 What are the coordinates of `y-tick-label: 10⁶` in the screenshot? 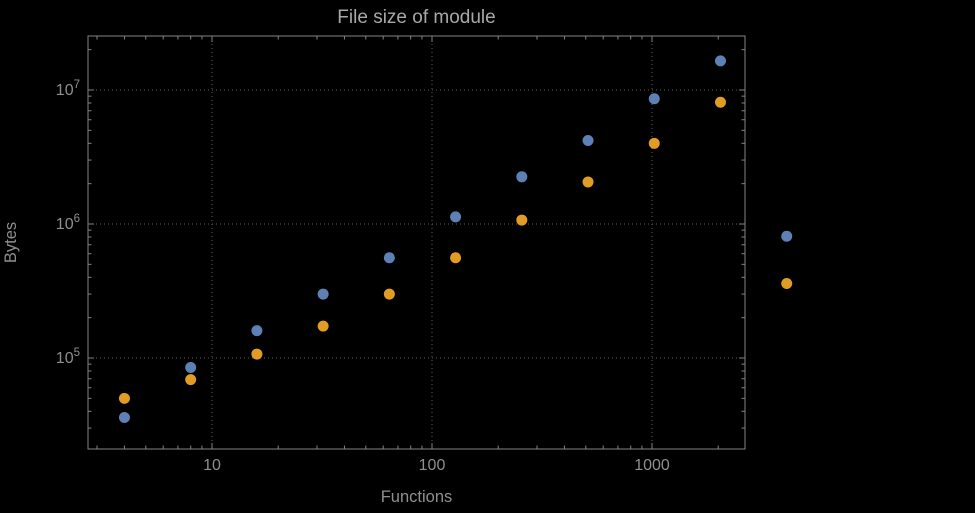 It's located at (68, 223).